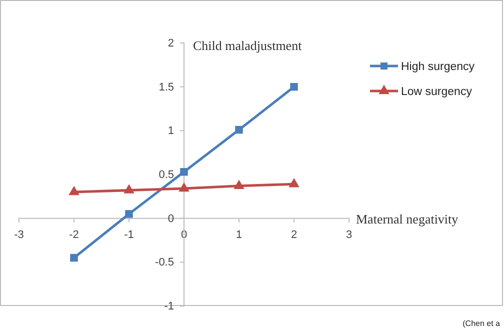  I want to click on x-tick-label: 2, so click(294, 235).